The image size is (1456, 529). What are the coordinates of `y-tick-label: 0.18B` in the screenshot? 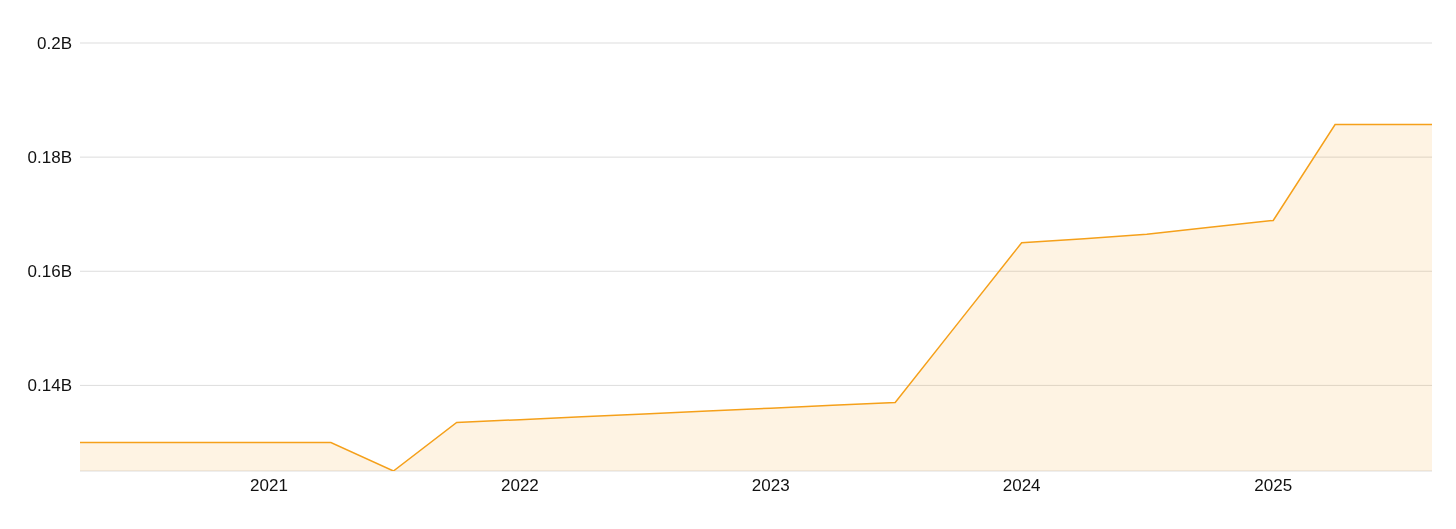 It's located at (49, 158).